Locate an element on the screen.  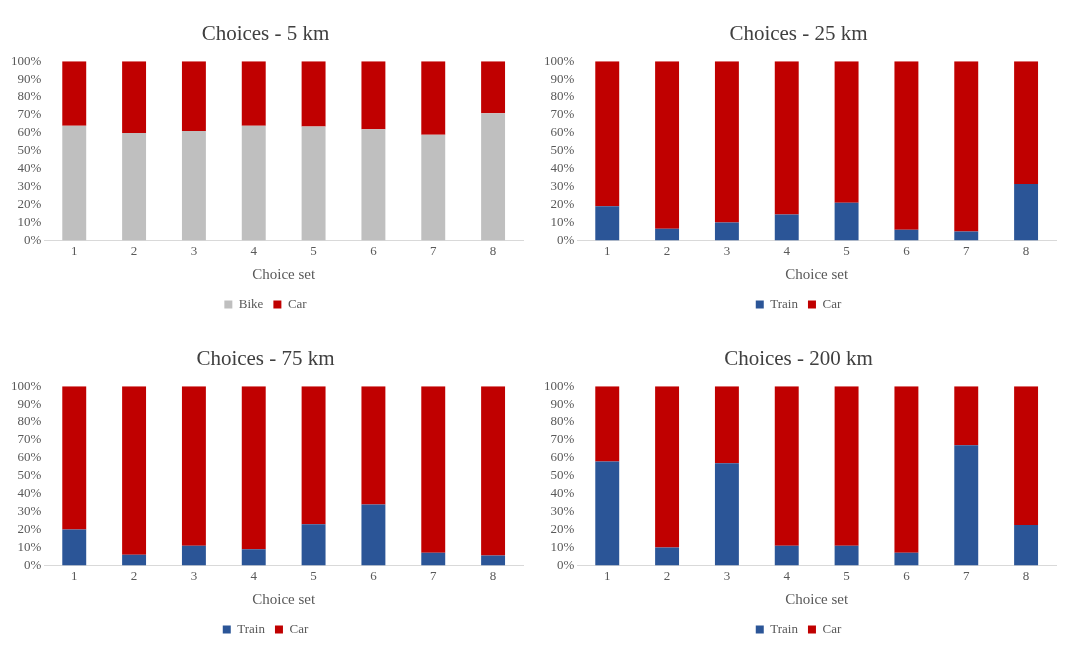
legend-label: Bike is located at coordinates (251, 303).